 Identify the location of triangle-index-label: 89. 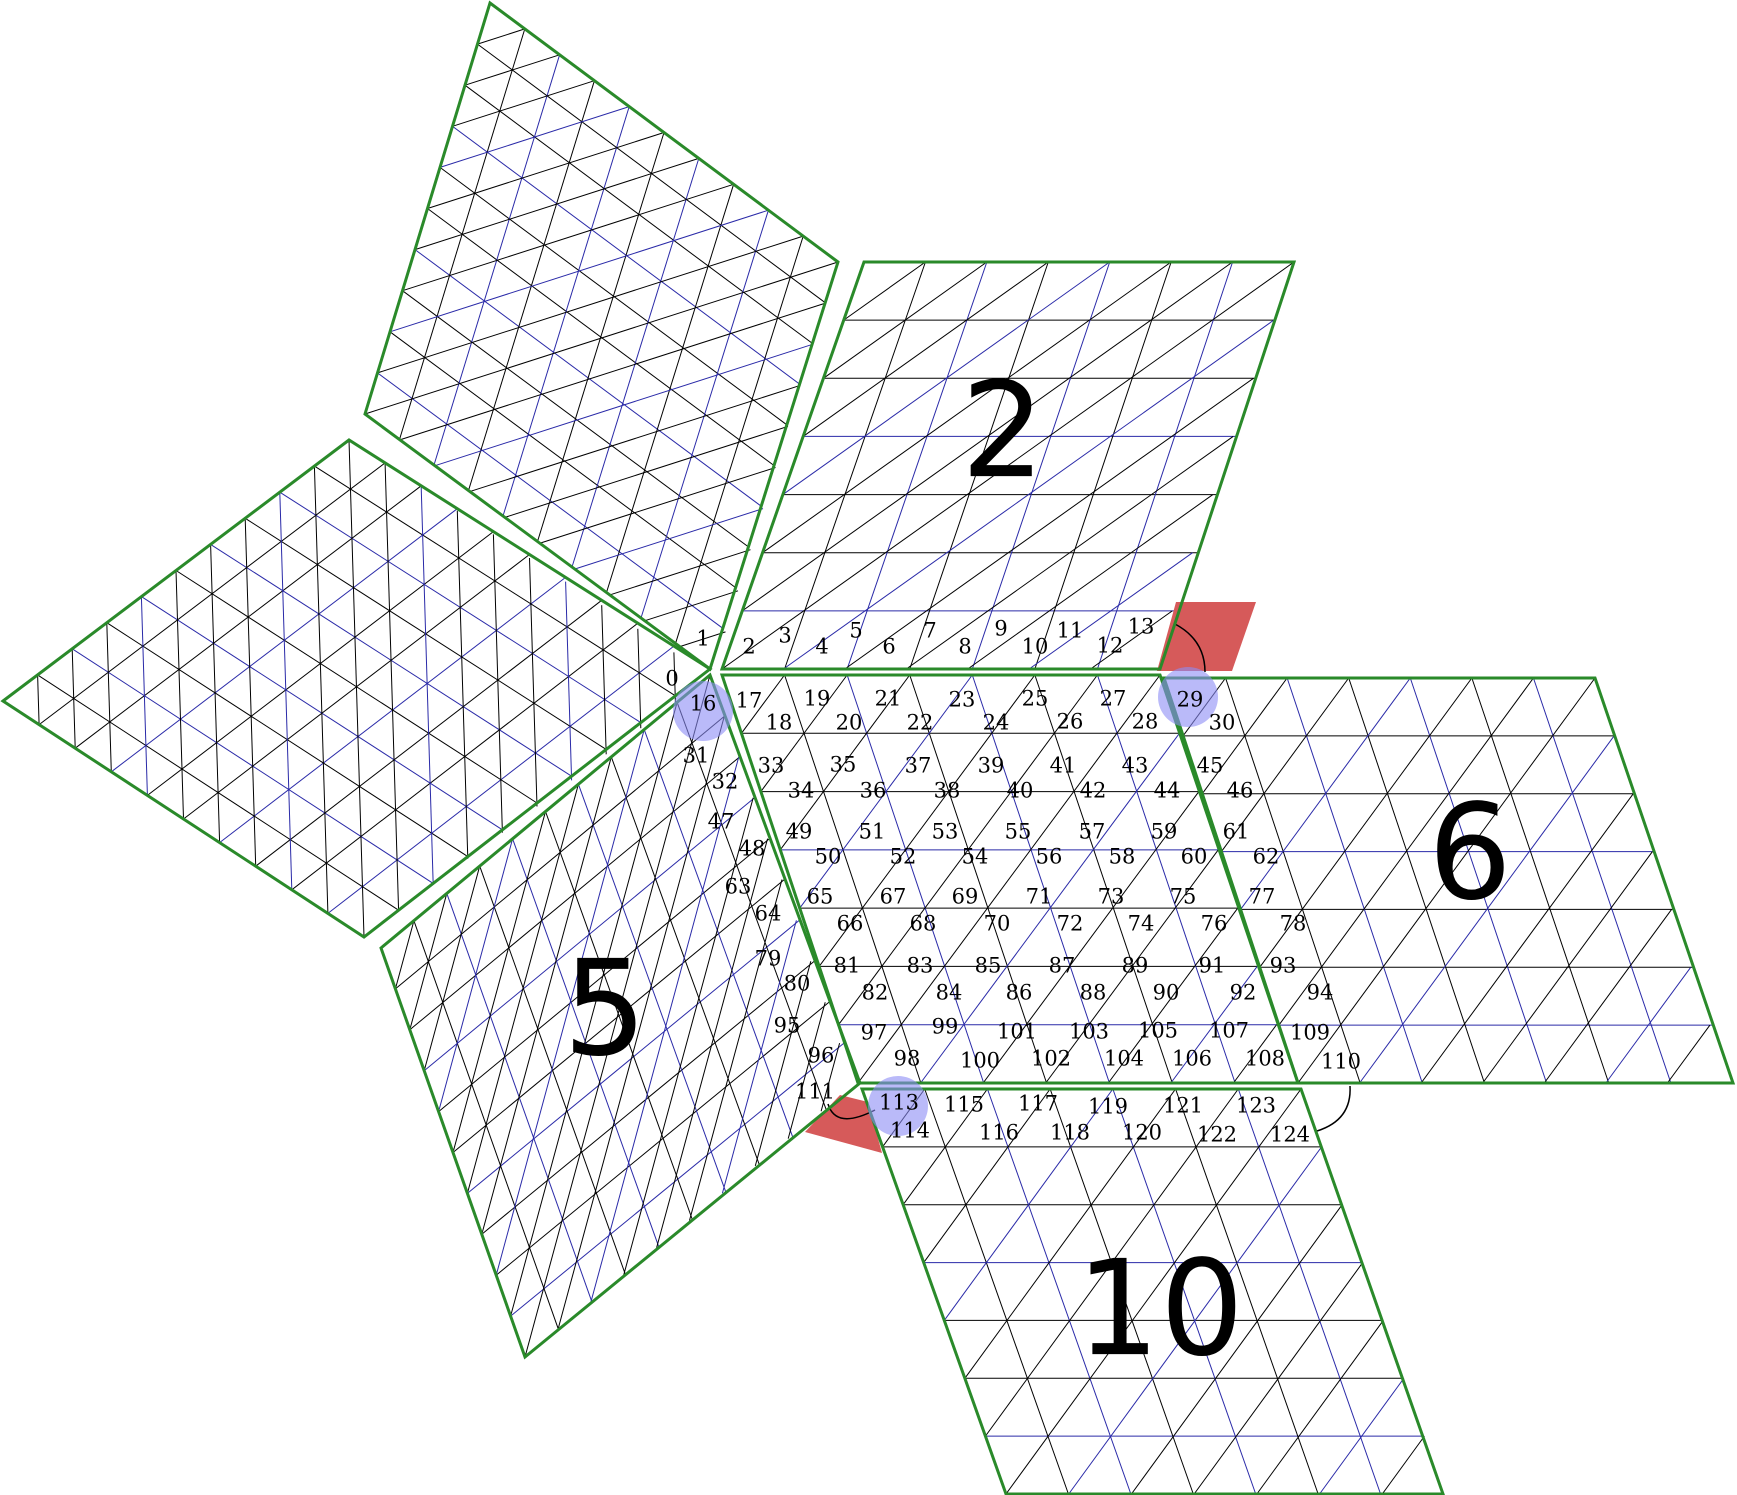
(1135, 966).